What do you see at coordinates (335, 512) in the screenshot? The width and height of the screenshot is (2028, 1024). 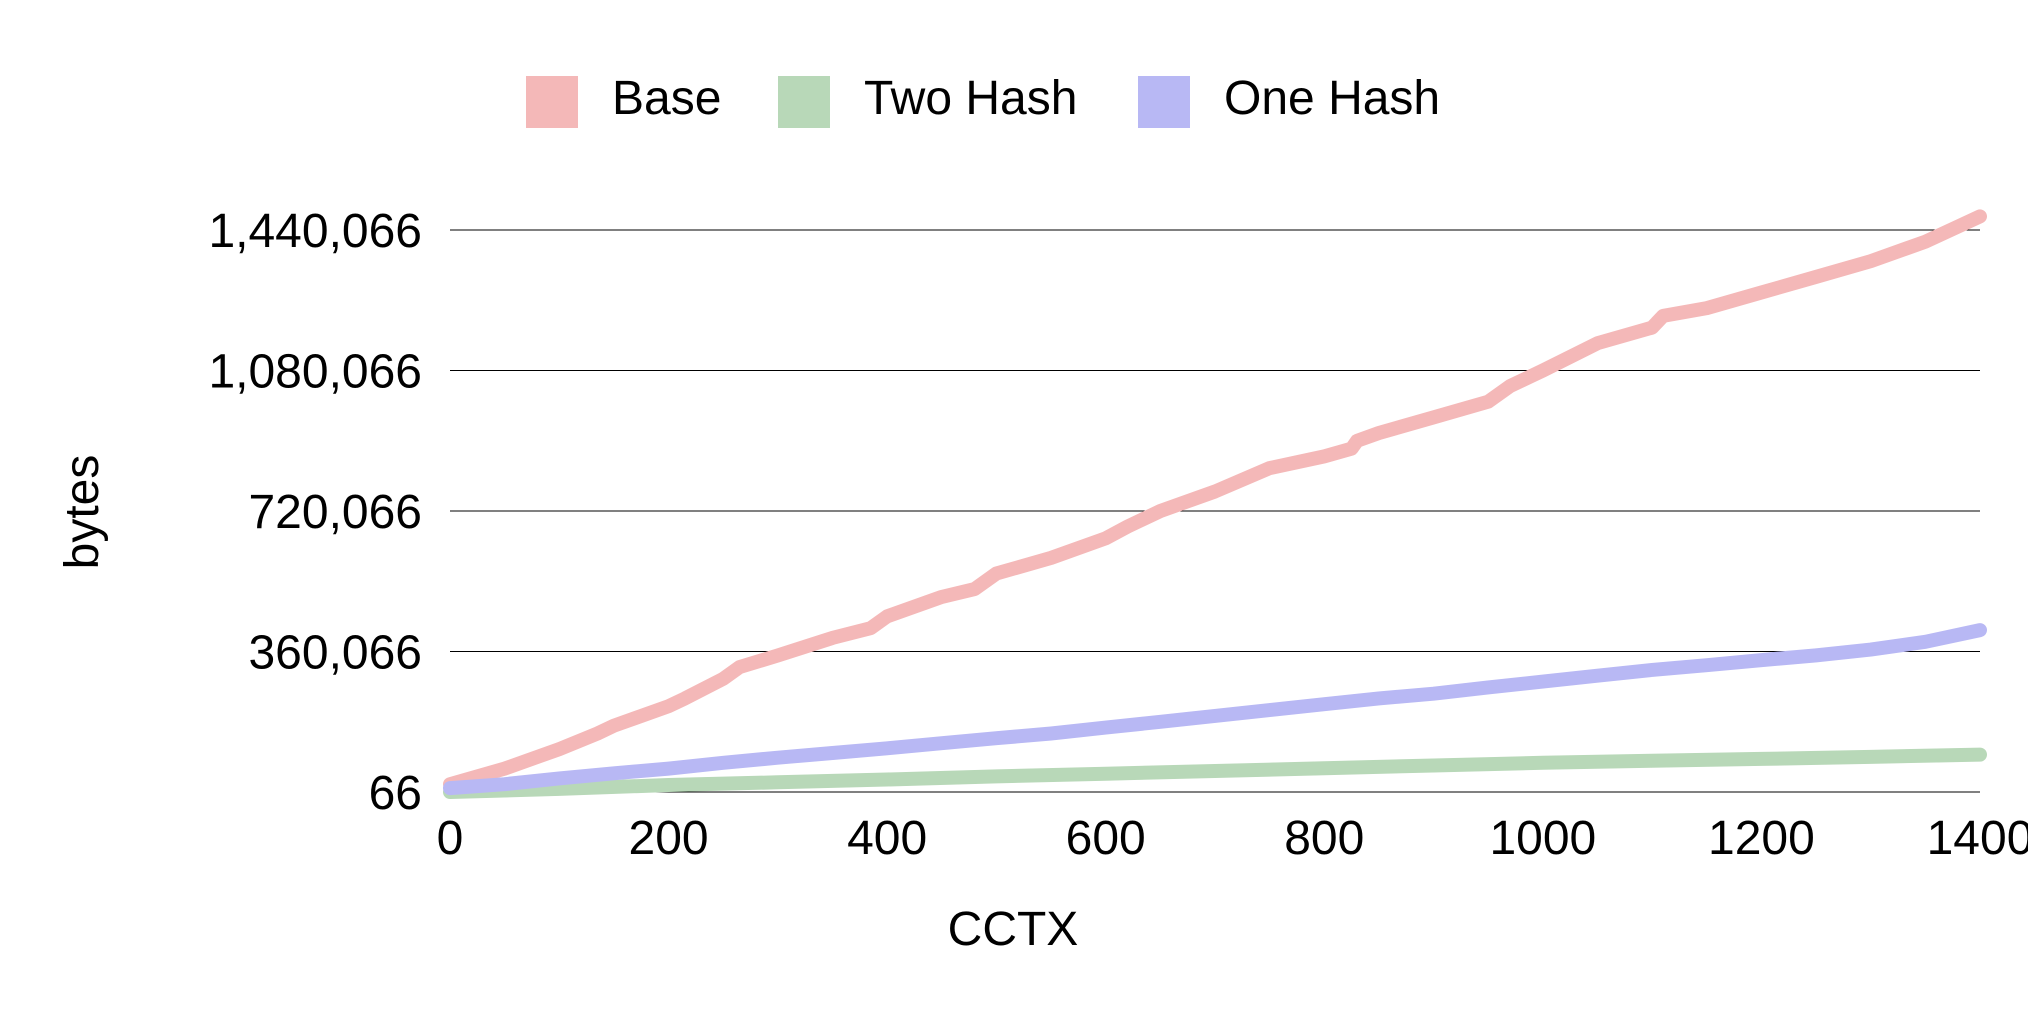 I see `y-tick-label: 720,066` at bounding box center [335, 512].